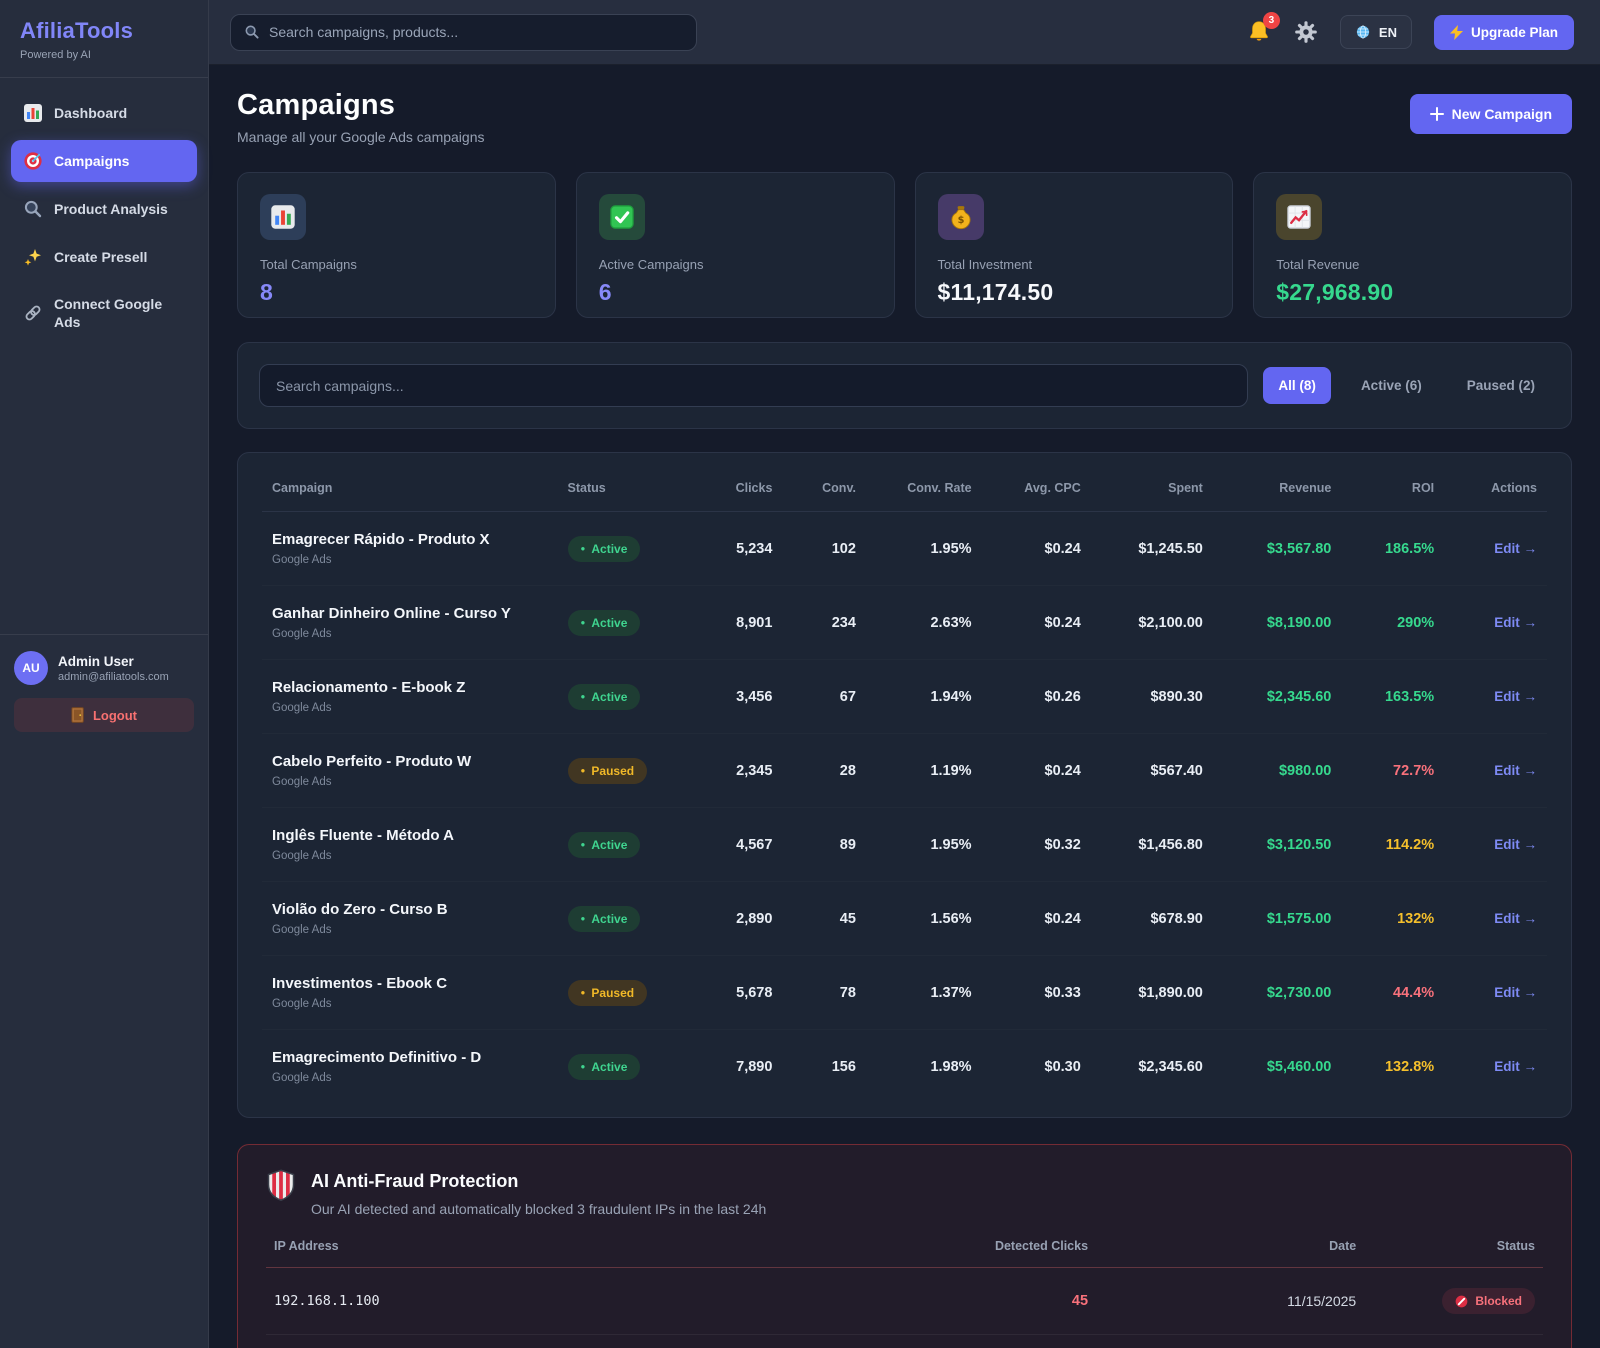 The height and width of the screenshot is (1348, 1600). What do you see at coordinates (1495, 486) in the screenshot?
I see `column-header: Actions` at bounding box center [1495, 486].